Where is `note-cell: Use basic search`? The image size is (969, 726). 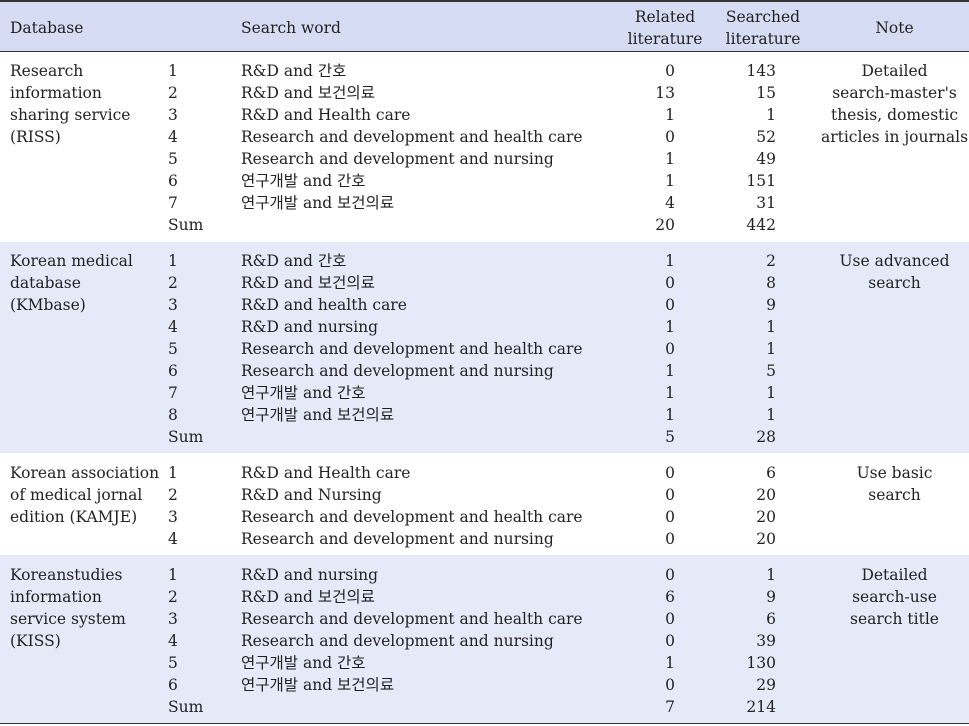 note-cell: Use basic search is located at coordinates (894, 484).